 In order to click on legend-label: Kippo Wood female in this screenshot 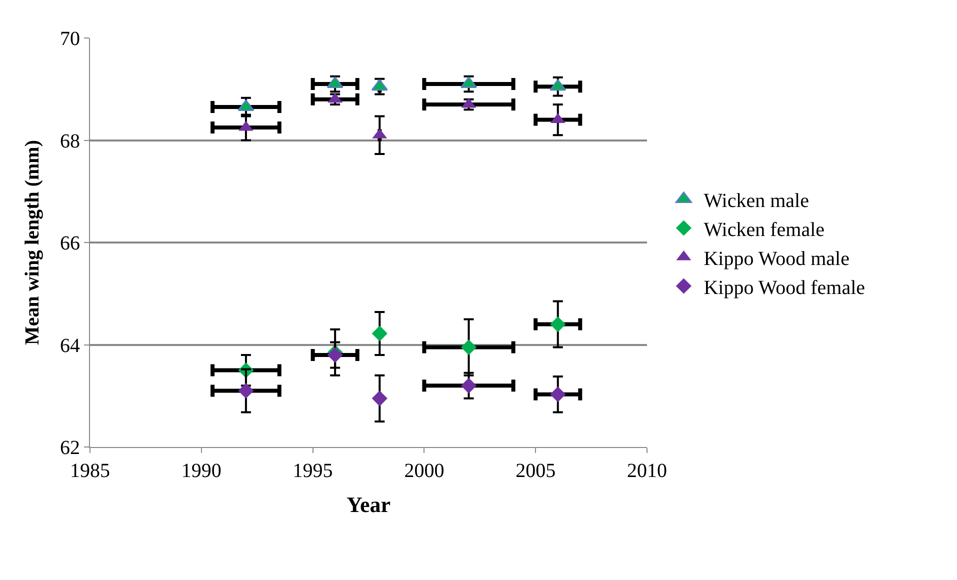, I will do `click(785, 287)`.